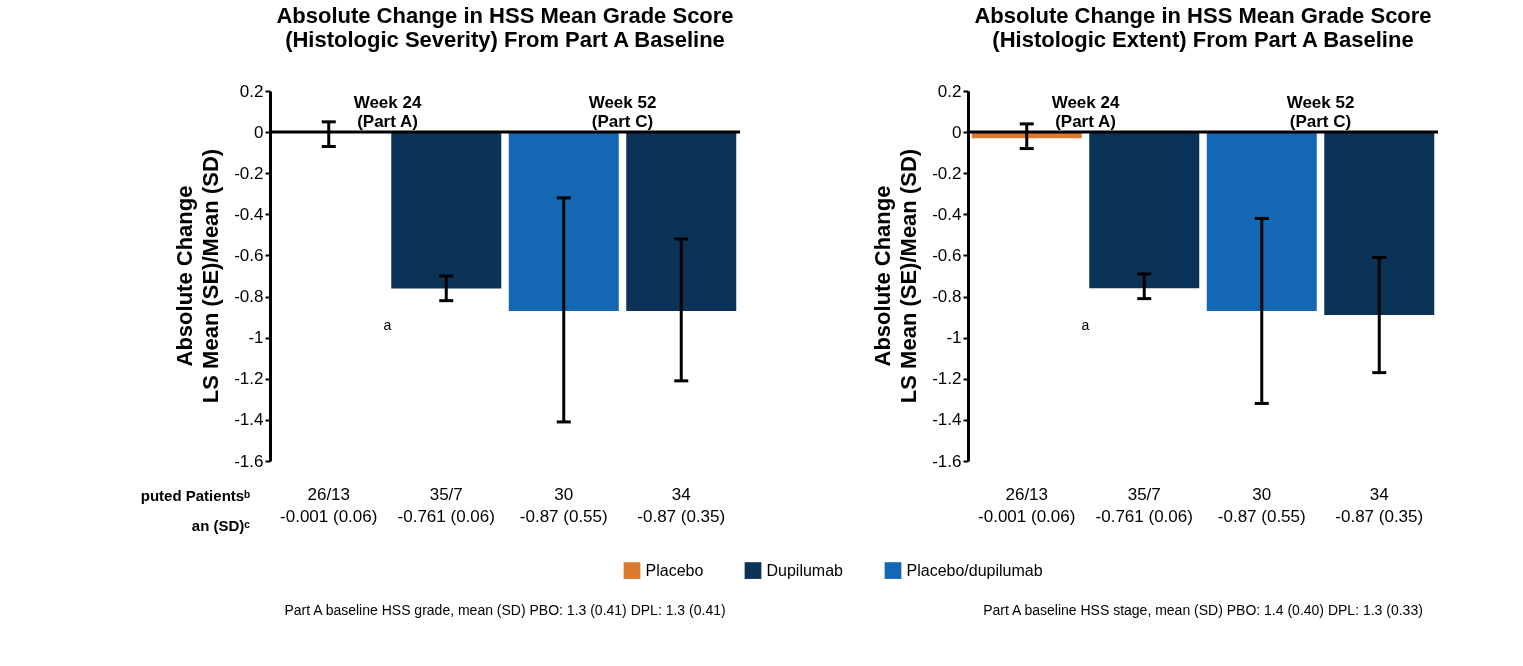  I want to click on chart-title: Absolute Change in HSS Mean Grade Score (Histologic Severity) From Part A Baseline, so click(505, 27).